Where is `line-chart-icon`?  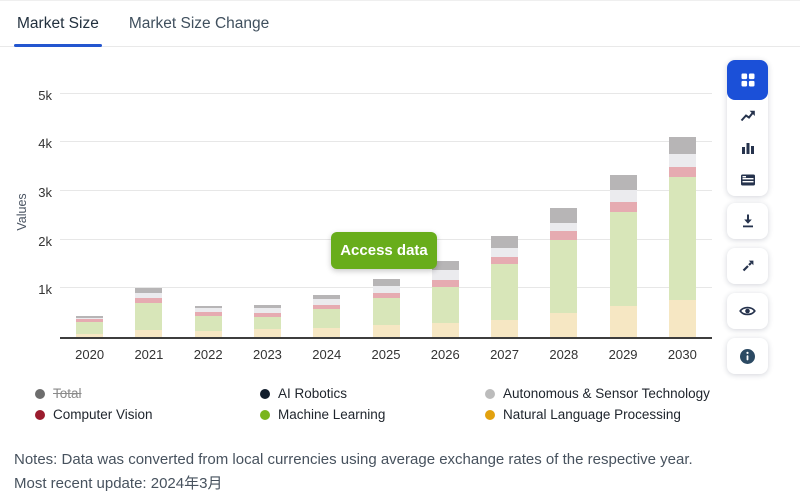 line-chart-icon is located at coordinates (747, 116).